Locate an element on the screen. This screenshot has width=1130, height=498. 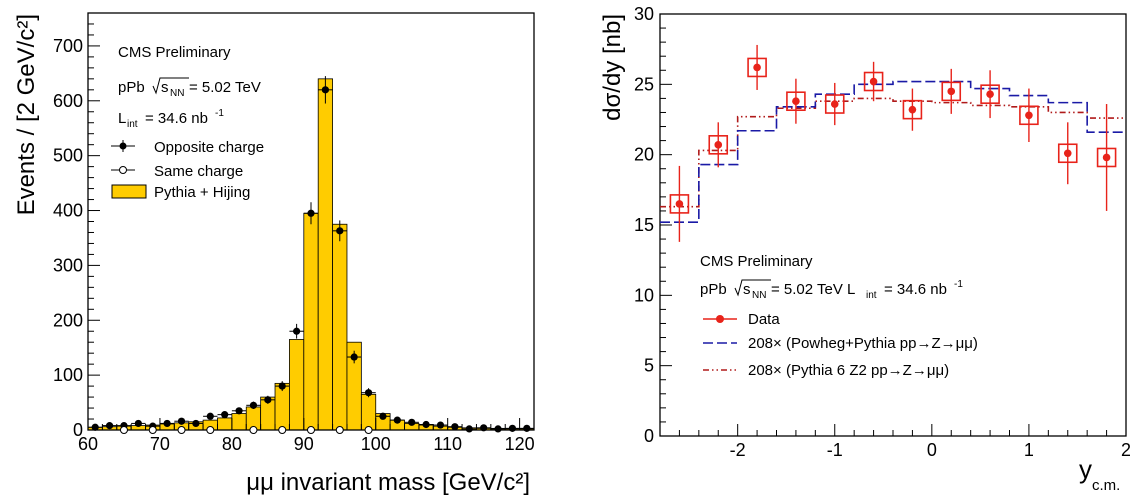
x-tick-label: 0 is located at coordinates (932, 450).